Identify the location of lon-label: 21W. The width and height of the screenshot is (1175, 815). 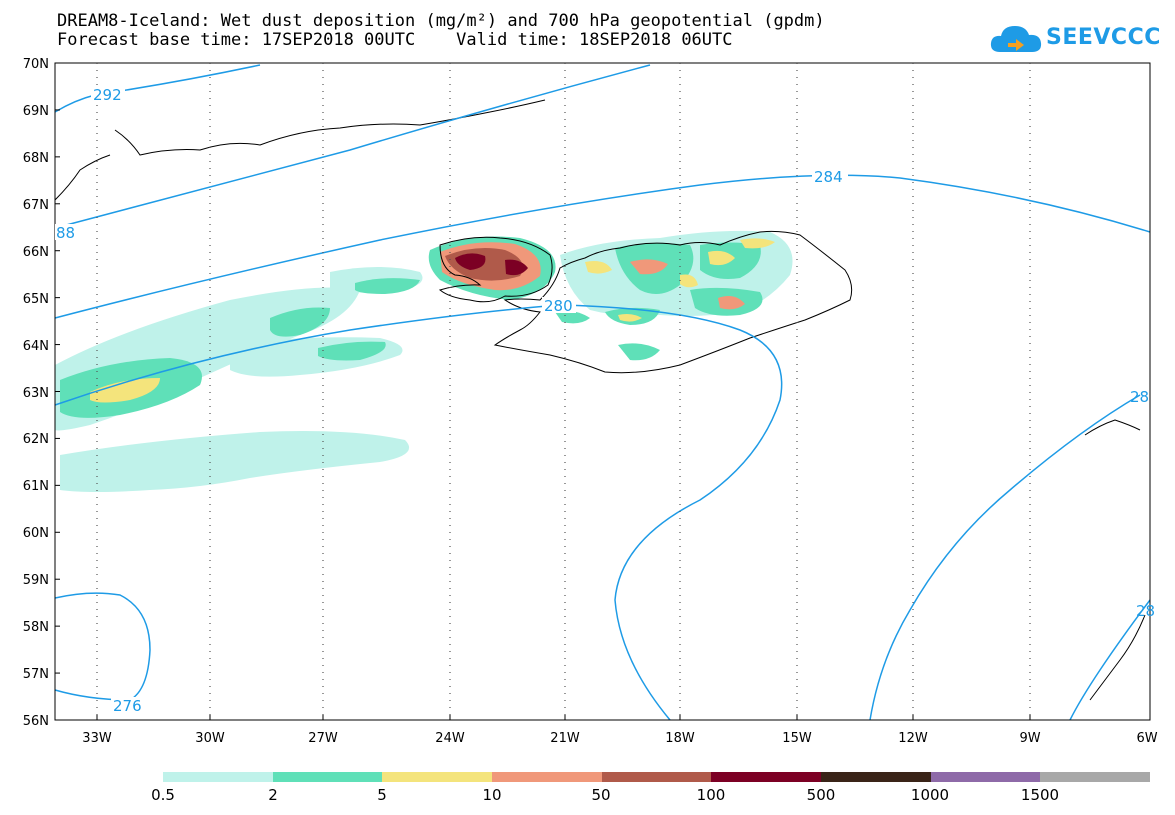
(565, 738).